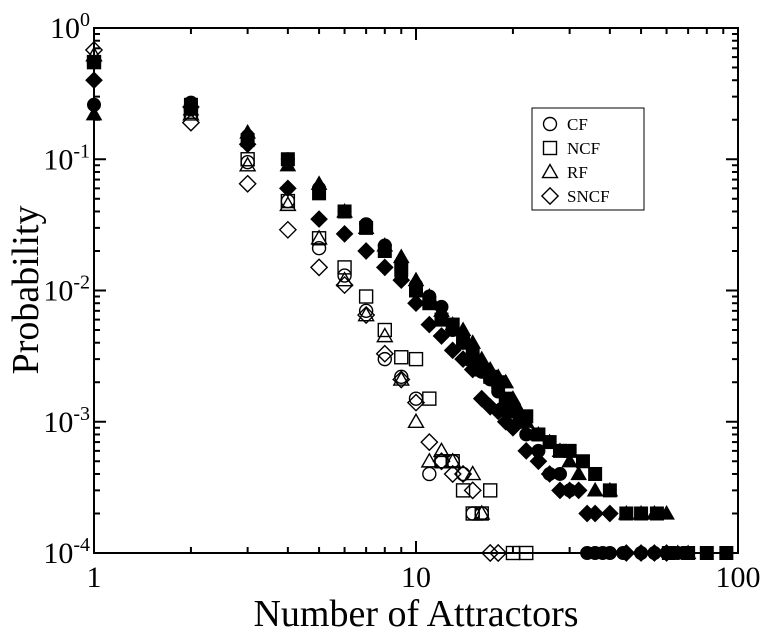 The height and width of the screenshot is (634, 780). Describe the element at coordinates (416, 577) in the screenshot. I see `x-tick-label: 10` at that location.